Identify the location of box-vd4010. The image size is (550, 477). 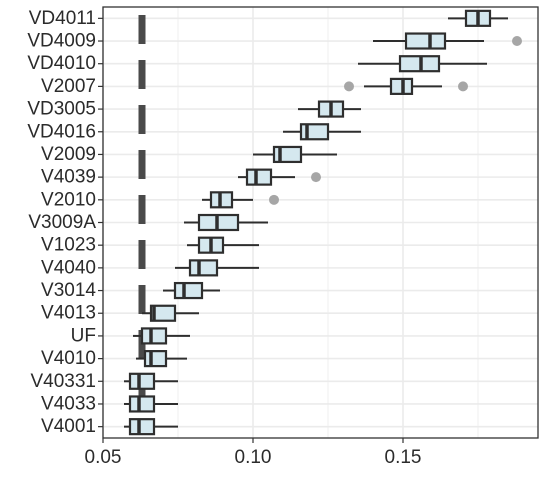
(422, 64).